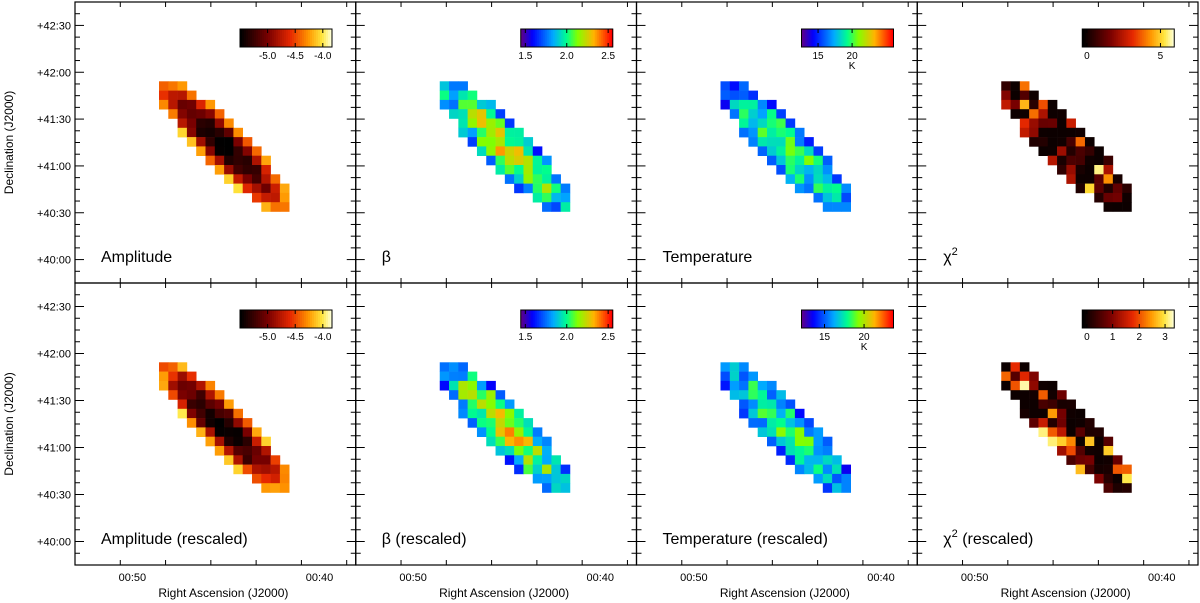 The width and height of the screenshot is (1200, 603). I want to click on colorbar-tick-label: 2.0, so click(567, 56).